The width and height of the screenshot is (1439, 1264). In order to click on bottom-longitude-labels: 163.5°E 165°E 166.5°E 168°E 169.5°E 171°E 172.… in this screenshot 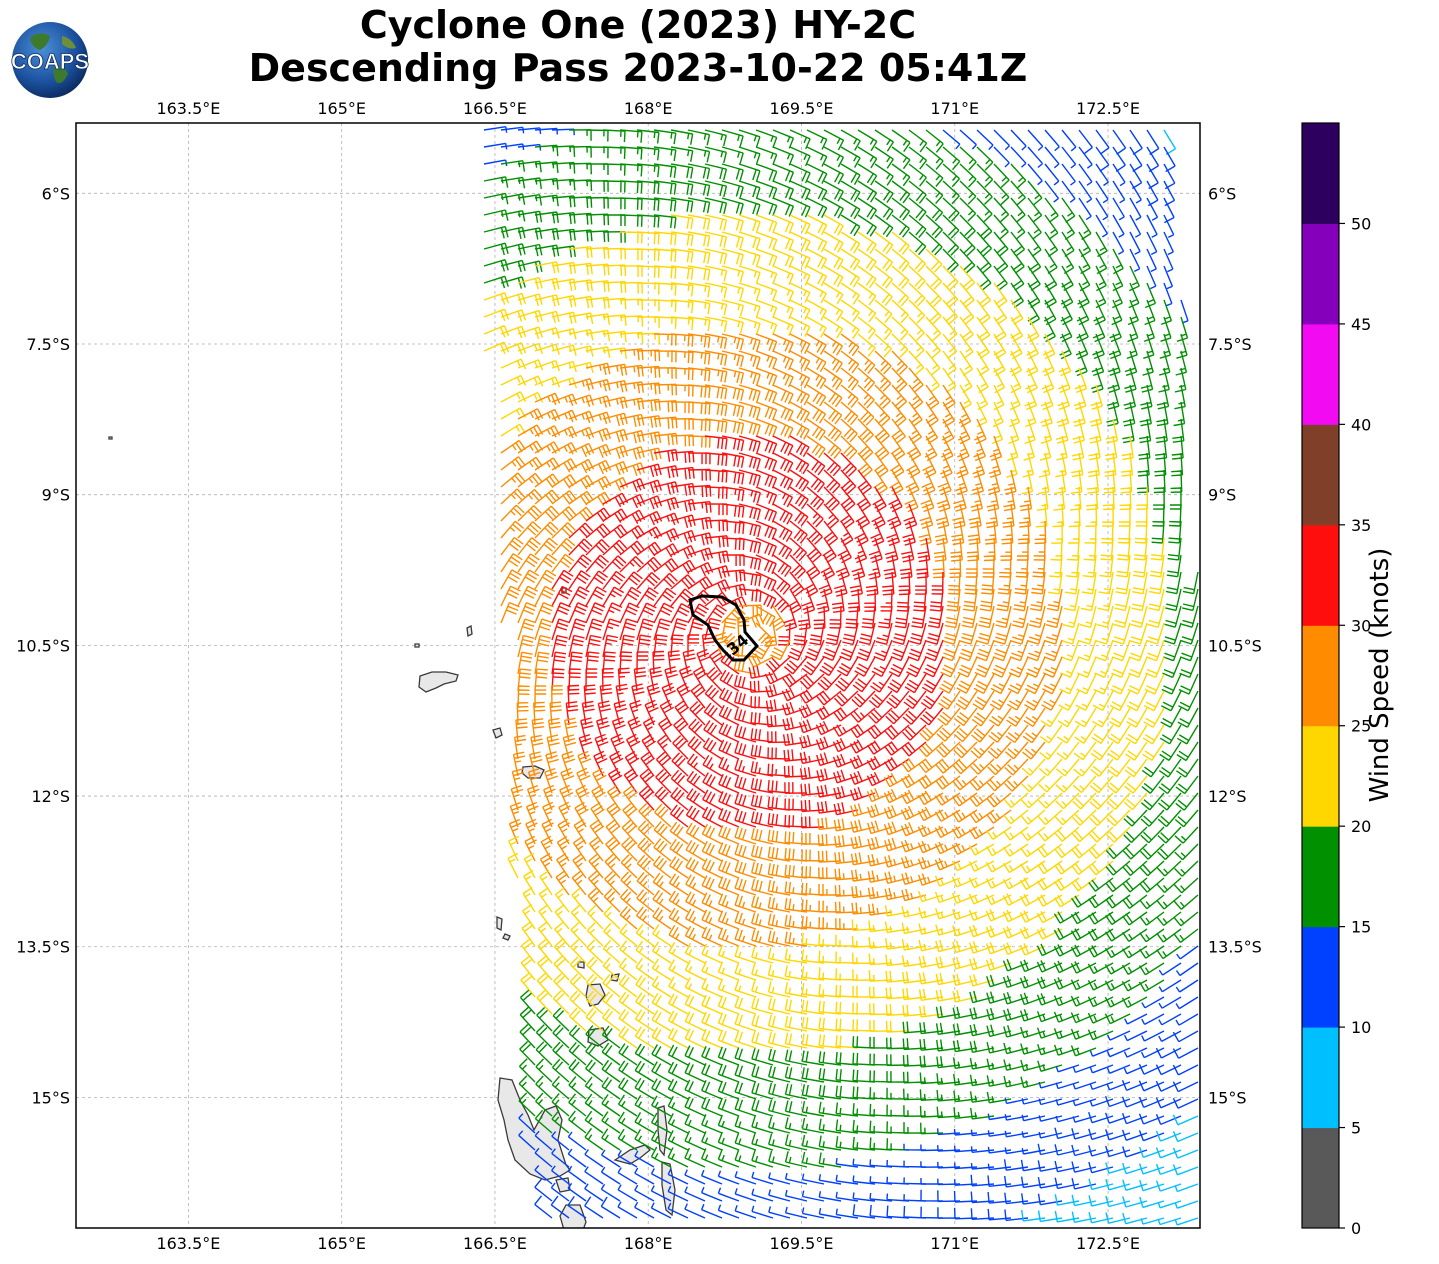, I will do `click(648, 1243)`.